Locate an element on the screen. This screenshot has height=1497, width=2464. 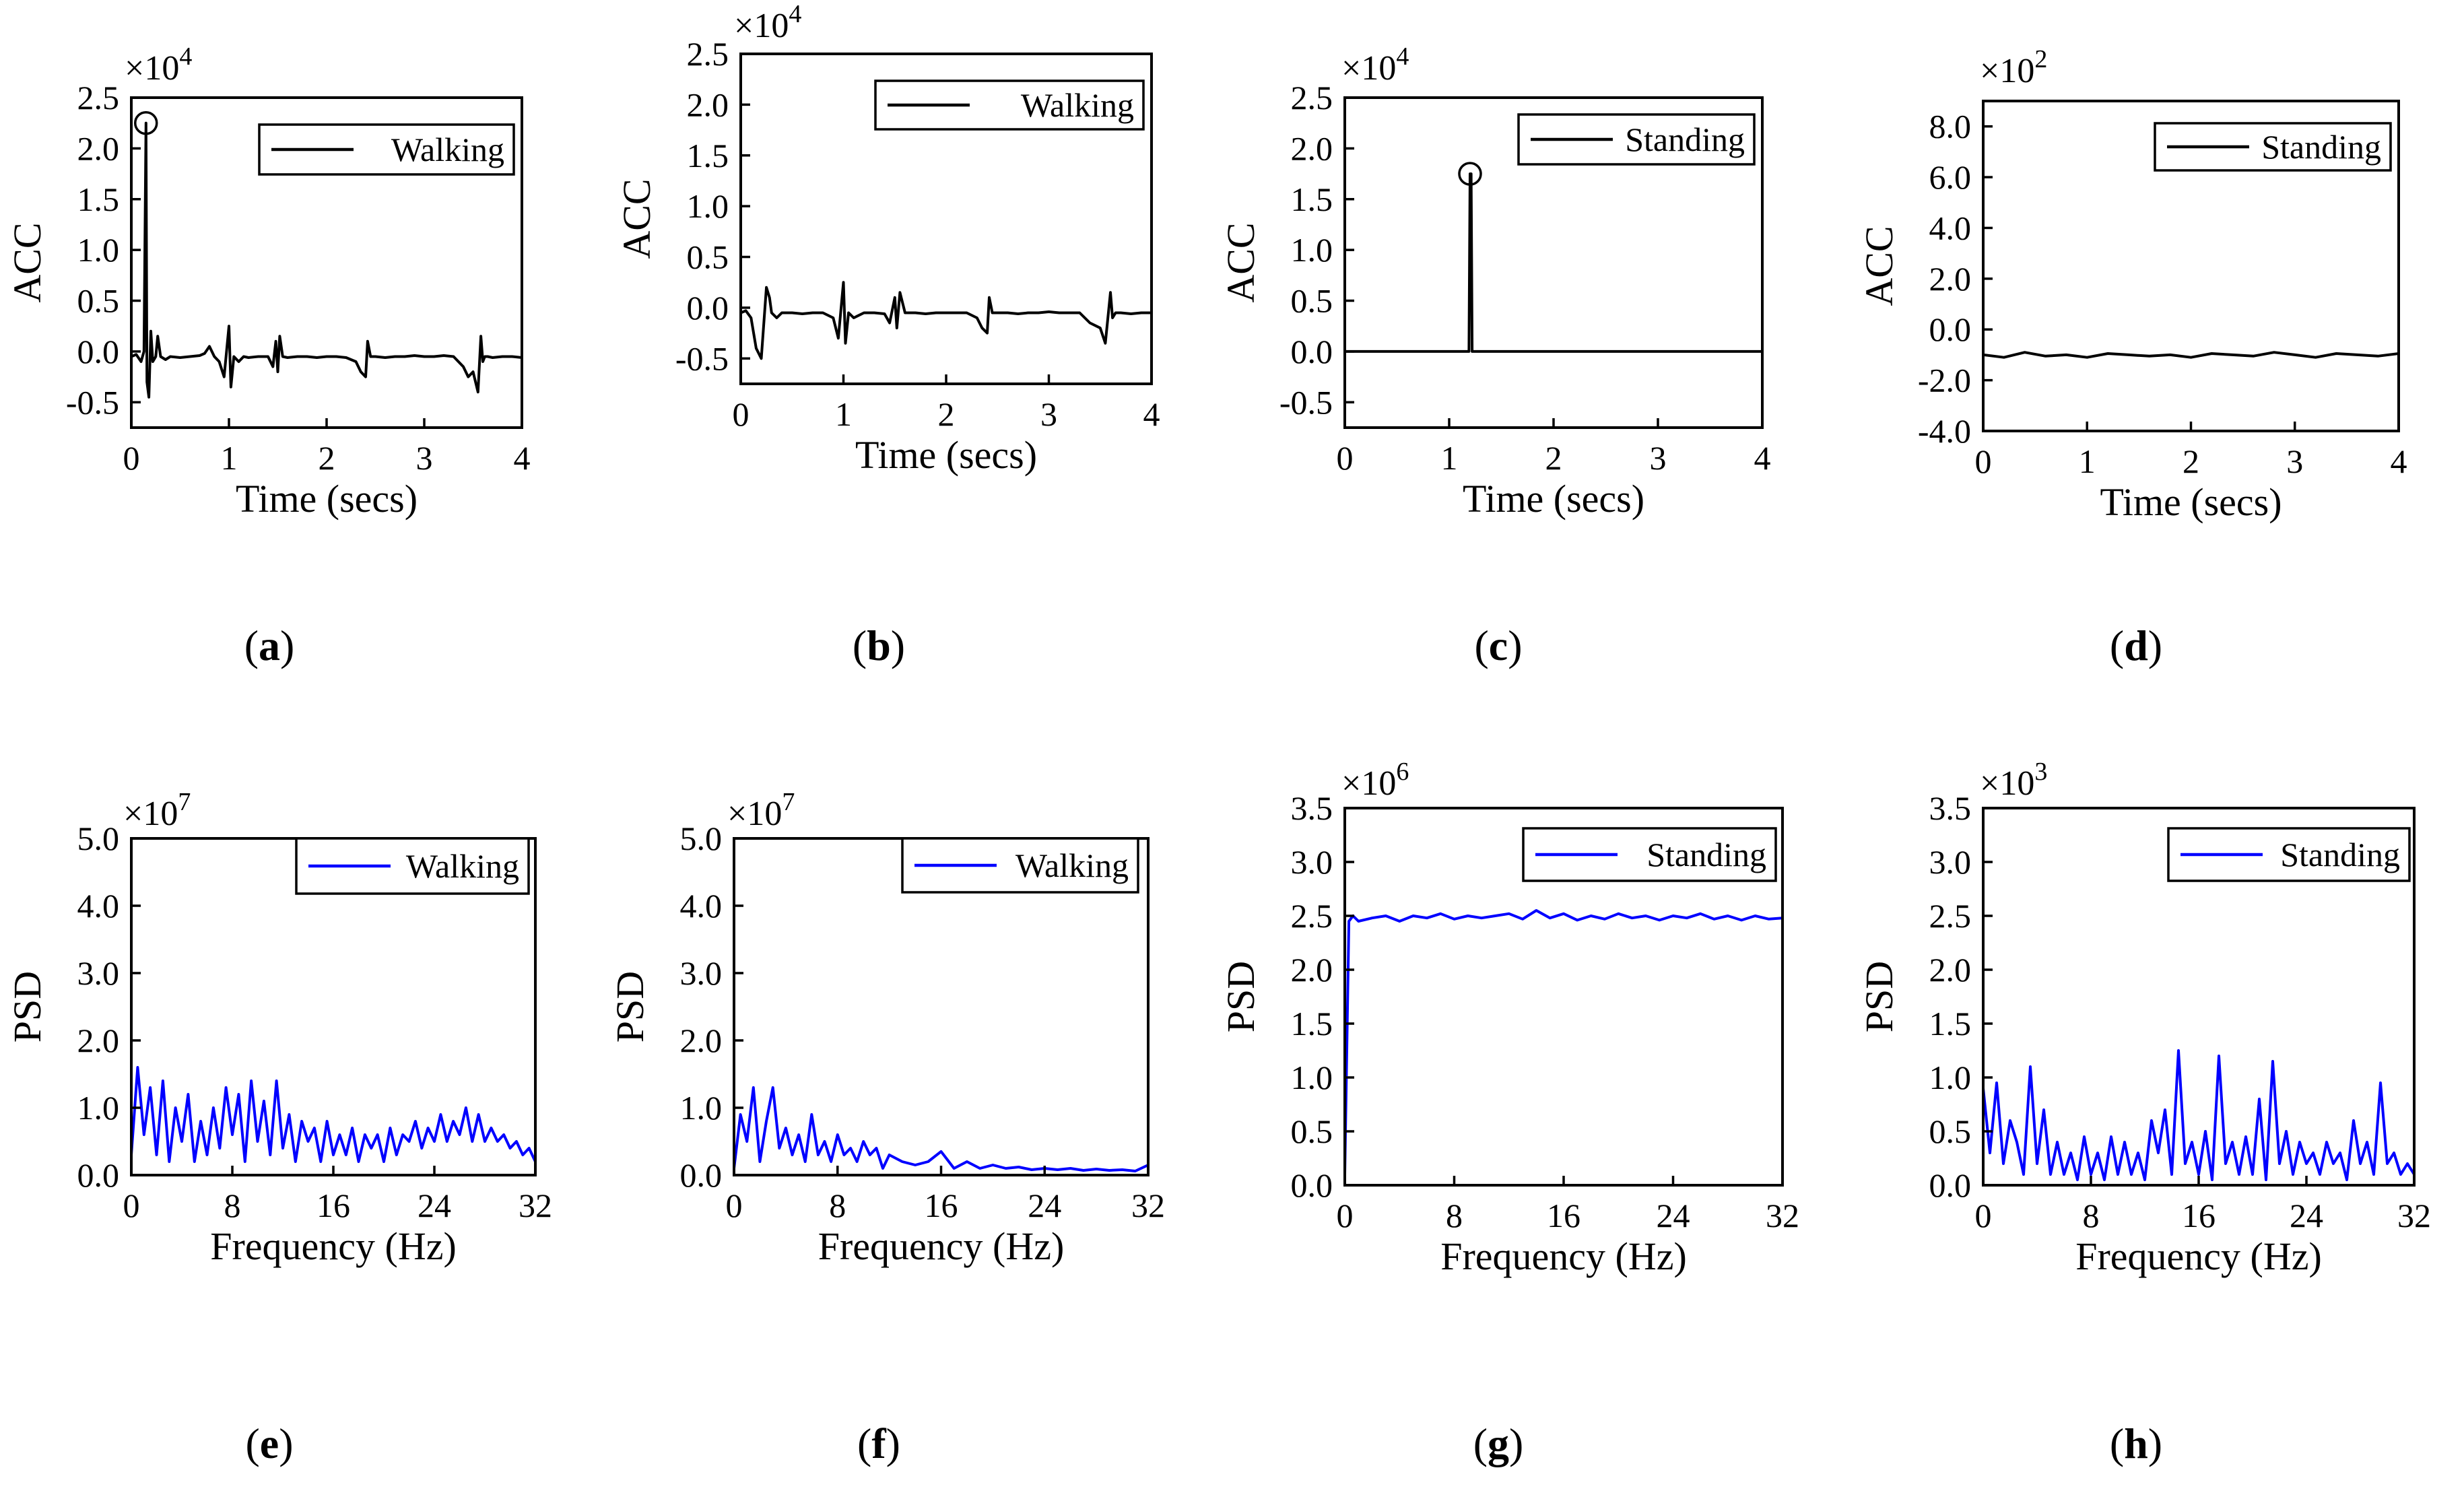
panel-caption: (f) is located at coordinates (878, 1443).